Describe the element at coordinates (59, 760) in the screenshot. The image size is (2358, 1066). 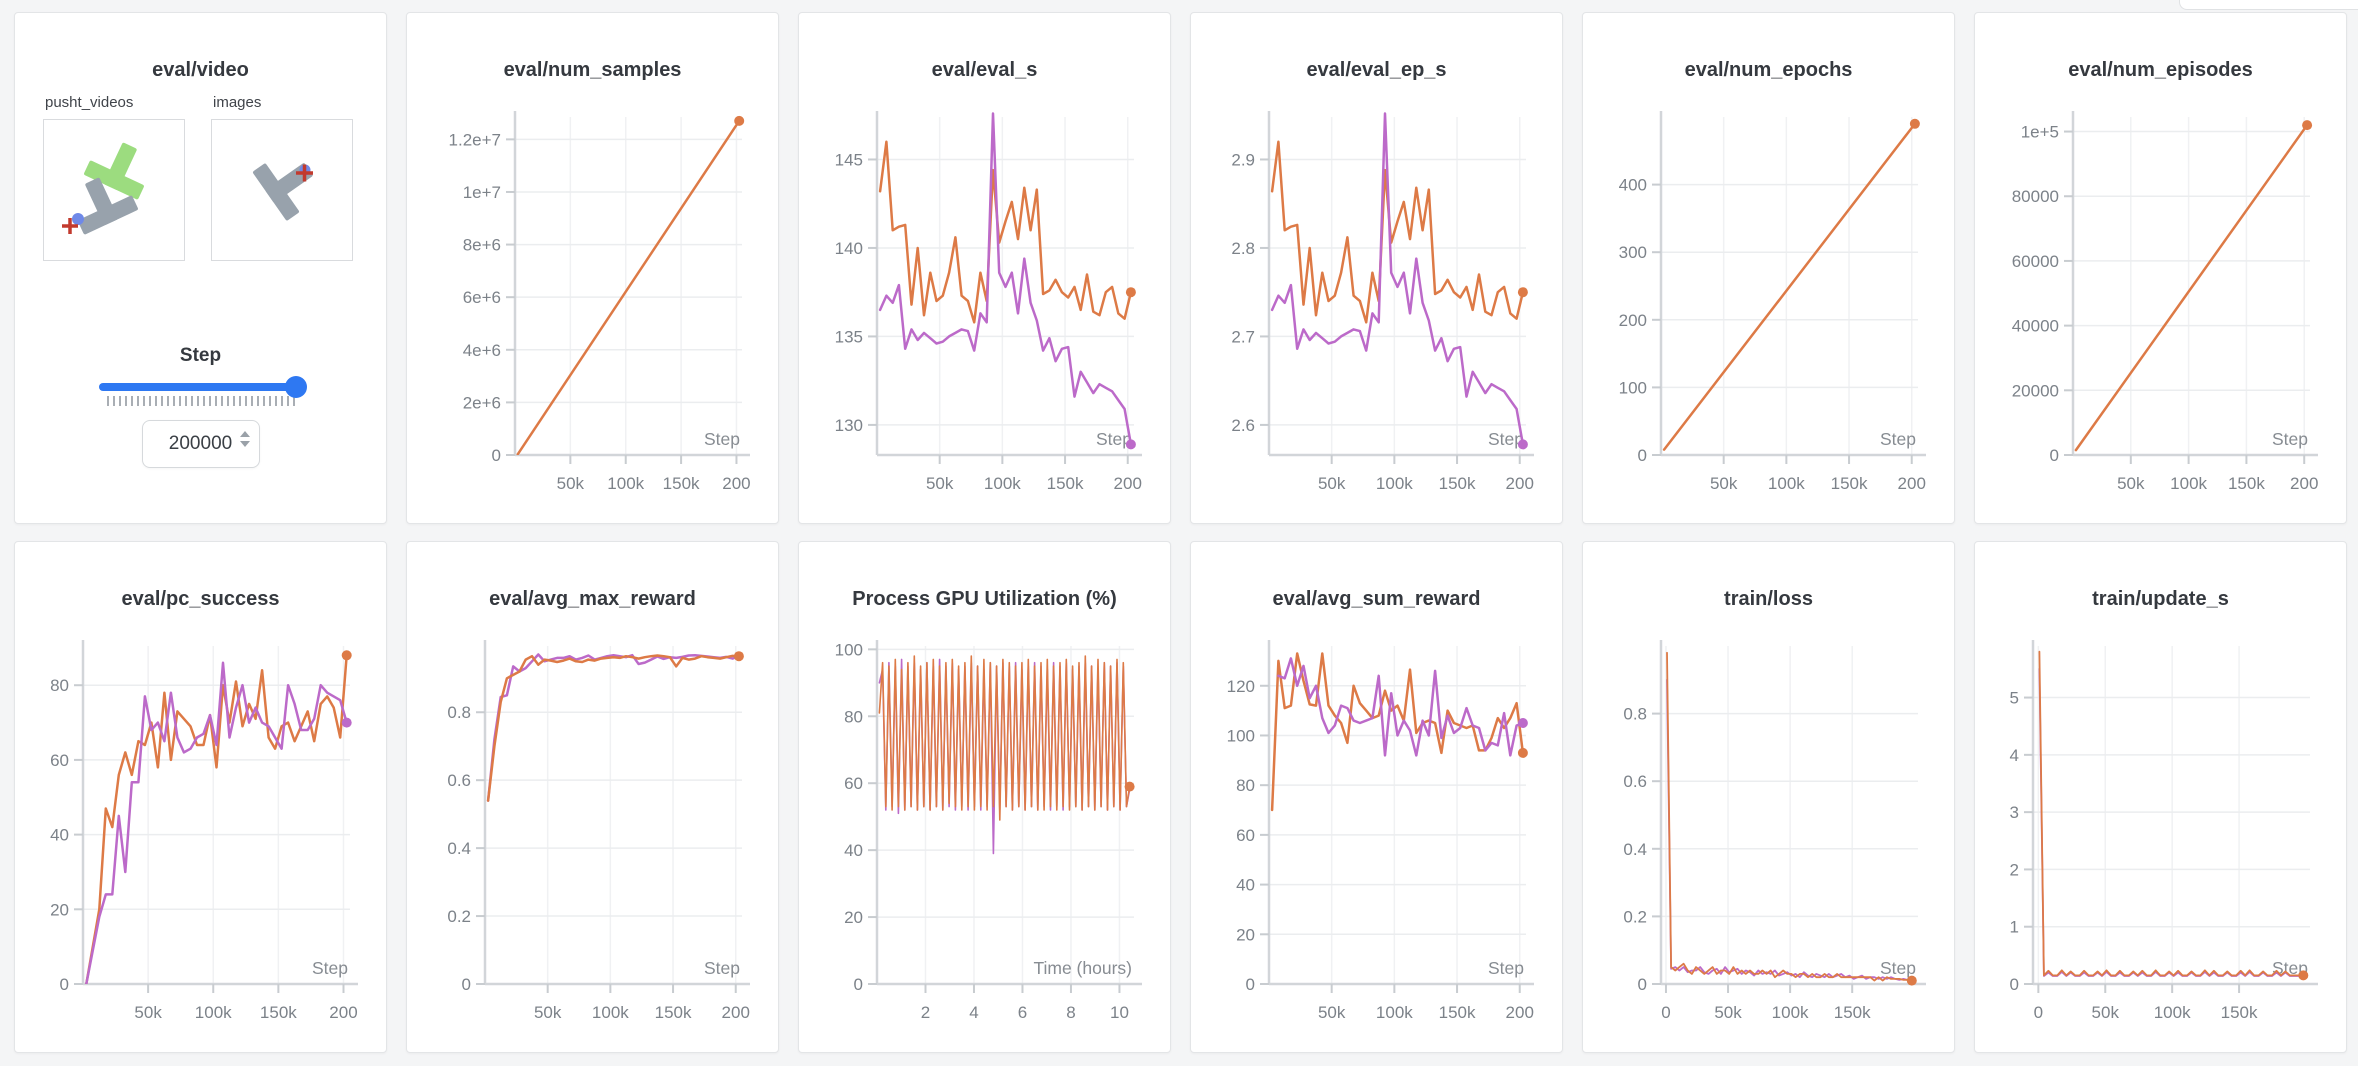
I see `svg-text: 60` at that location.